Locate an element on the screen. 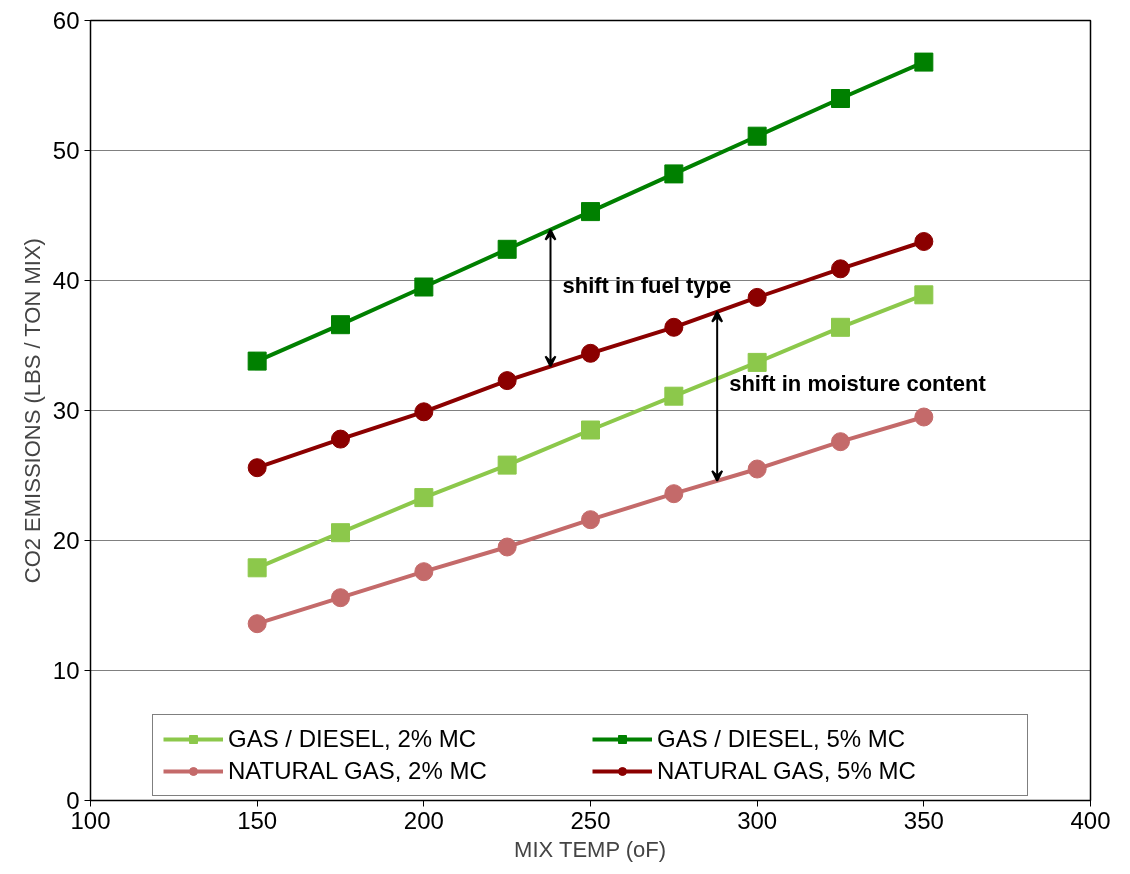 The image size is (1130, 874). y-tick-label: 10 is located at coordinates (66, 670).